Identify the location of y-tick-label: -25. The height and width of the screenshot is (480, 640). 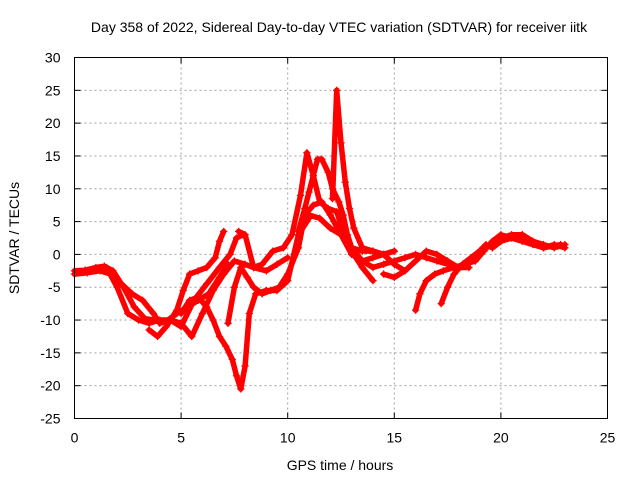
(50, 419).